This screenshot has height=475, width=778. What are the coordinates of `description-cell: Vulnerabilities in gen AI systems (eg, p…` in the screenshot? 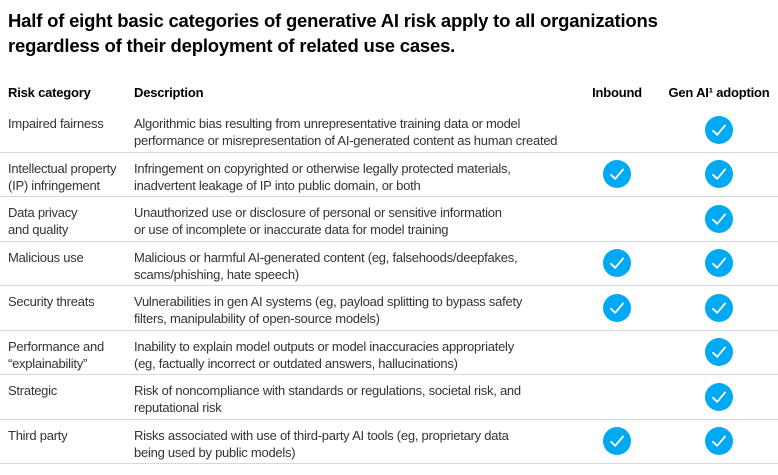 It's located at (328, 310).